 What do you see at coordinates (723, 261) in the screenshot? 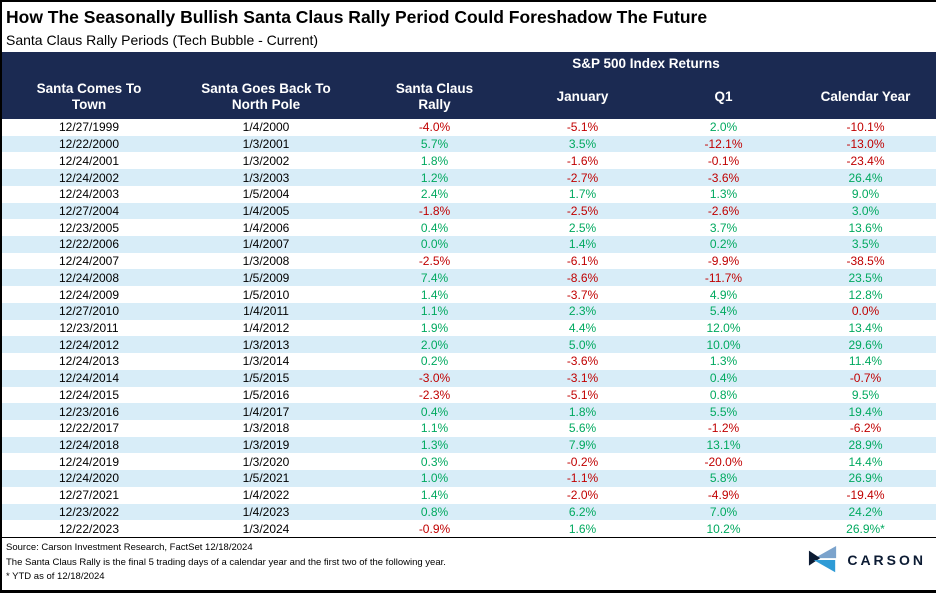
I see `cell-return-value: -9.9%` at bounding box center [723, 261].